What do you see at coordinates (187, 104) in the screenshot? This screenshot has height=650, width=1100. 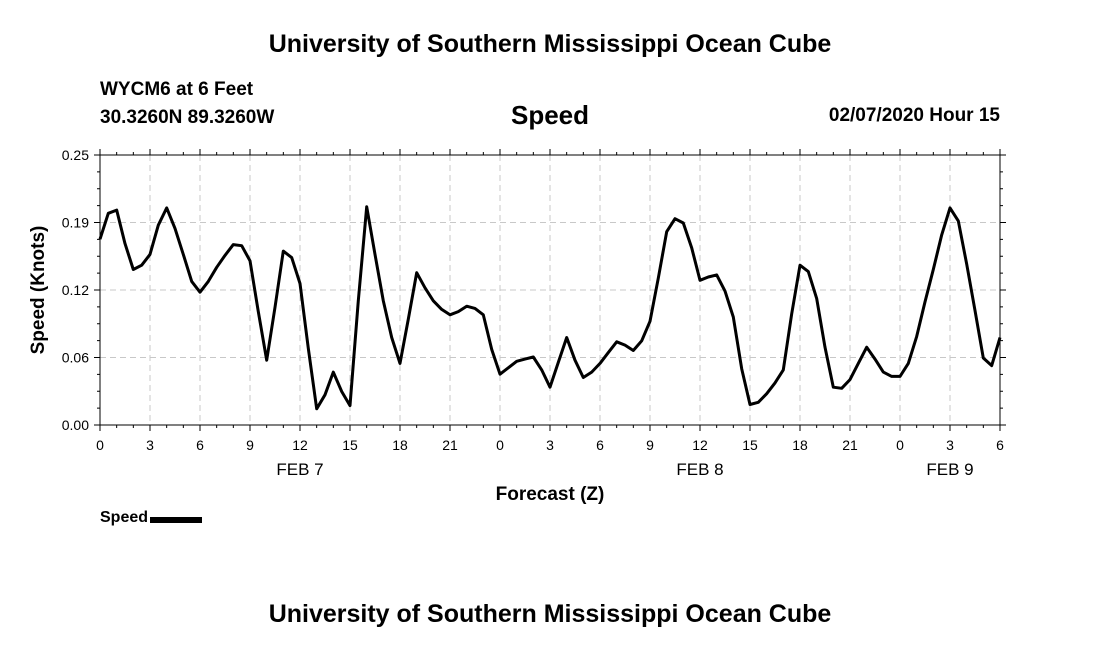 I see `station-info: WYCM6 at 6 Feet 30.3260N 89.3260W` at bounding box center [187, 104].